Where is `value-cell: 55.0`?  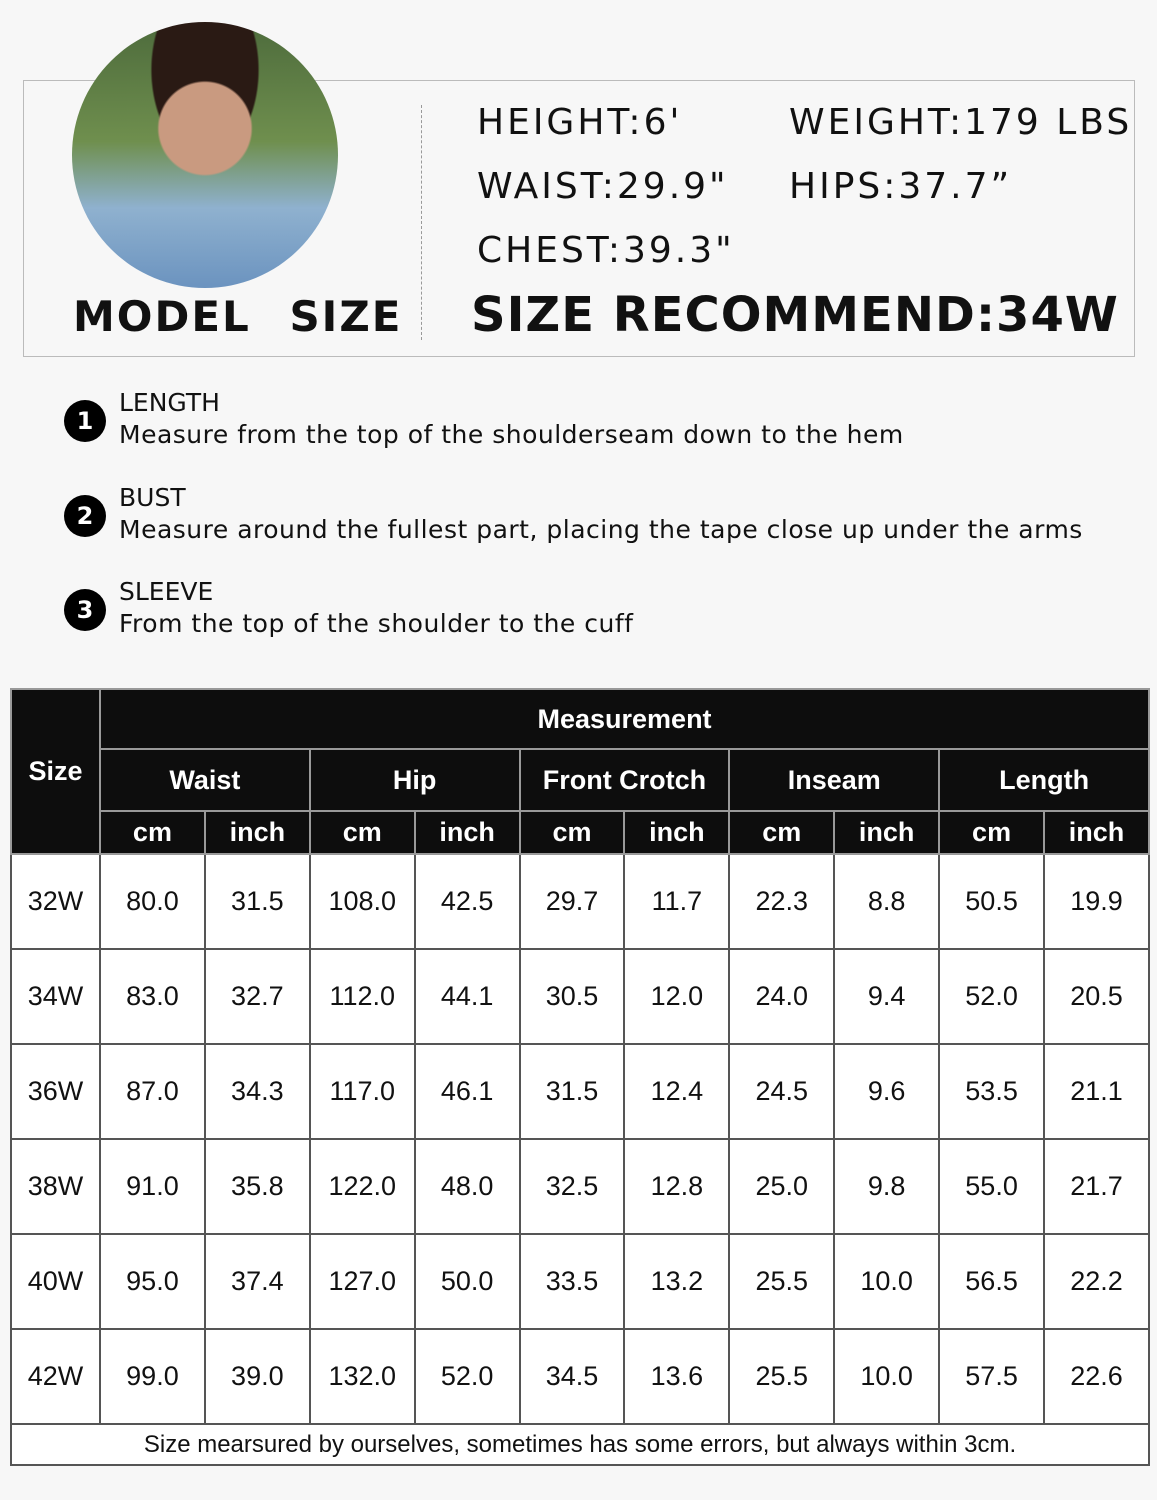 value-cell: 55.0 is located at coordinates (992, 1186).